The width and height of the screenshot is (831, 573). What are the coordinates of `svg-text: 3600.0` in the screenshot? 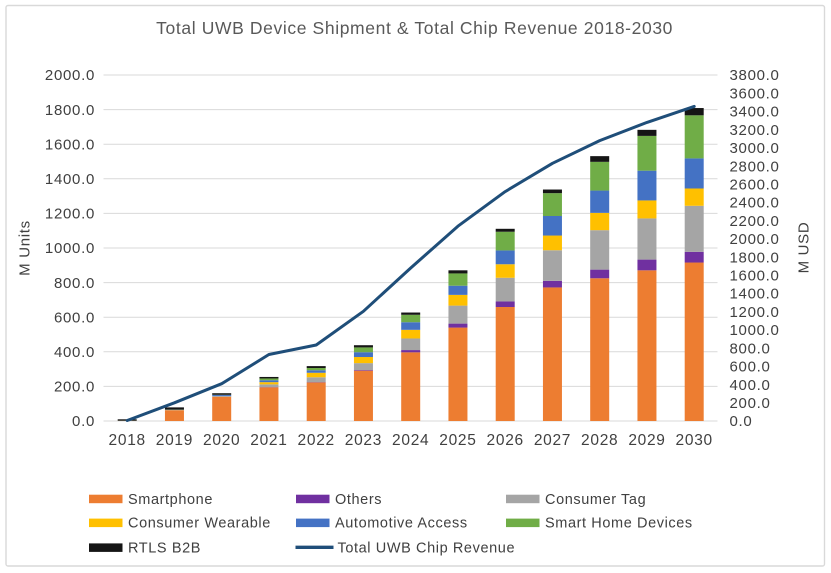 It's located at (755, 93).